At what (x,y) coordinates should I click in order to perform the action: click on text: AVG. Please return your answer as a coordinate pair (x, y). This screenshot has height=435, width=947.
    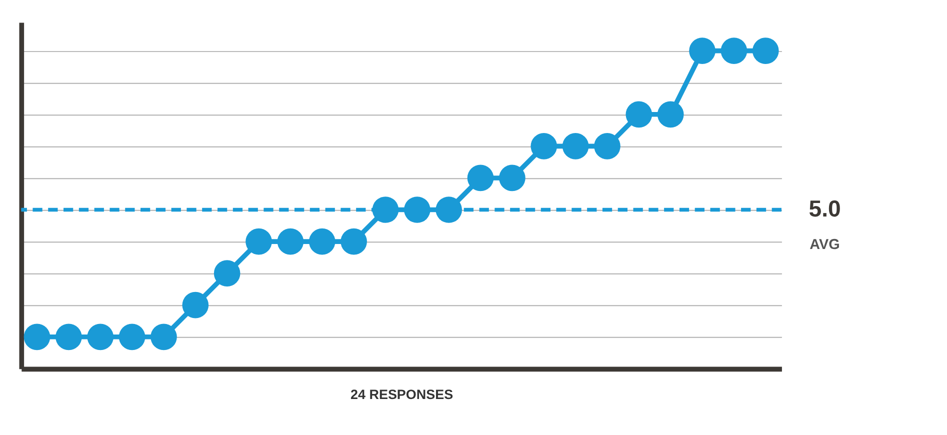
    Looking at the image, I should click on (825, 245).